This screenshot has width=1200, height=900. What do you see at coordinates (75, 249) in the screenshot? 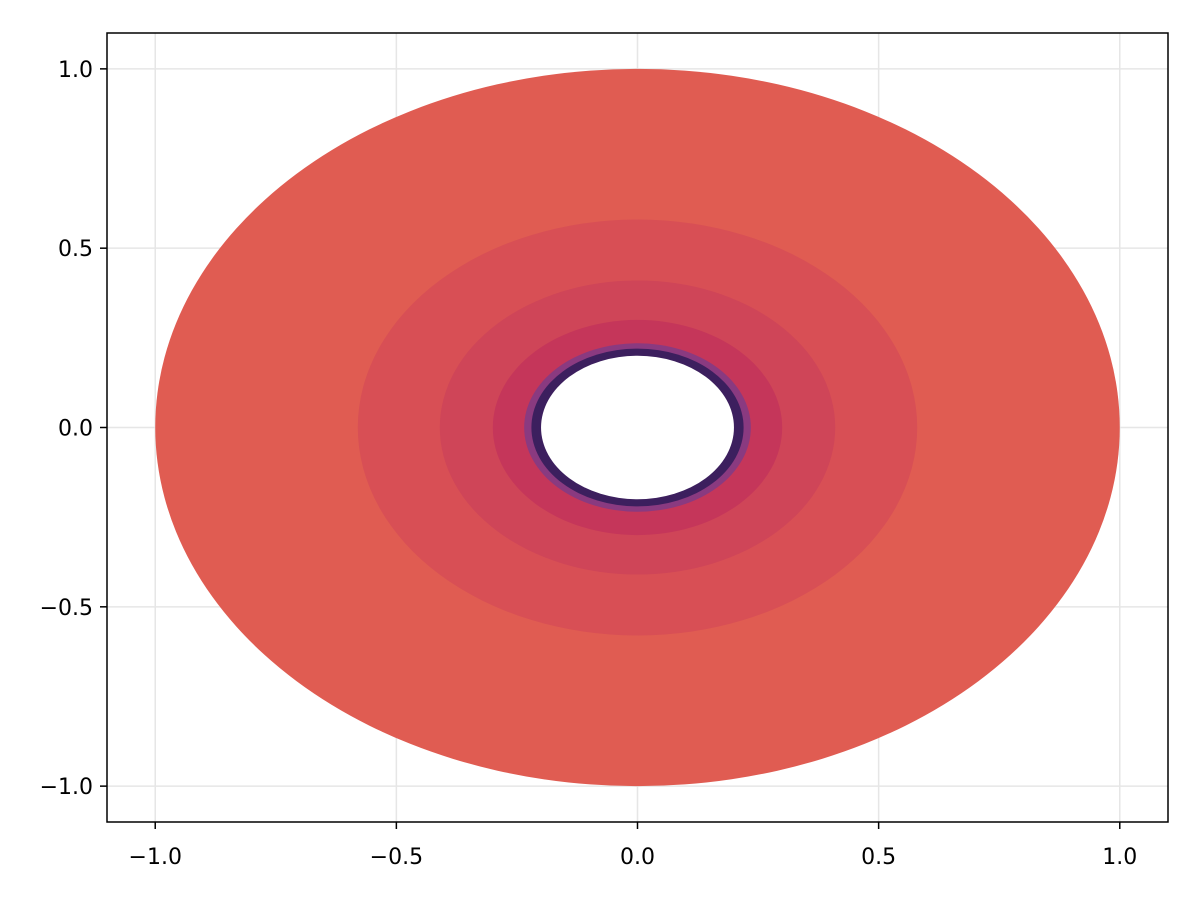
I see `y-tick-label-1: 0.5` at bounding box center [75, 249].